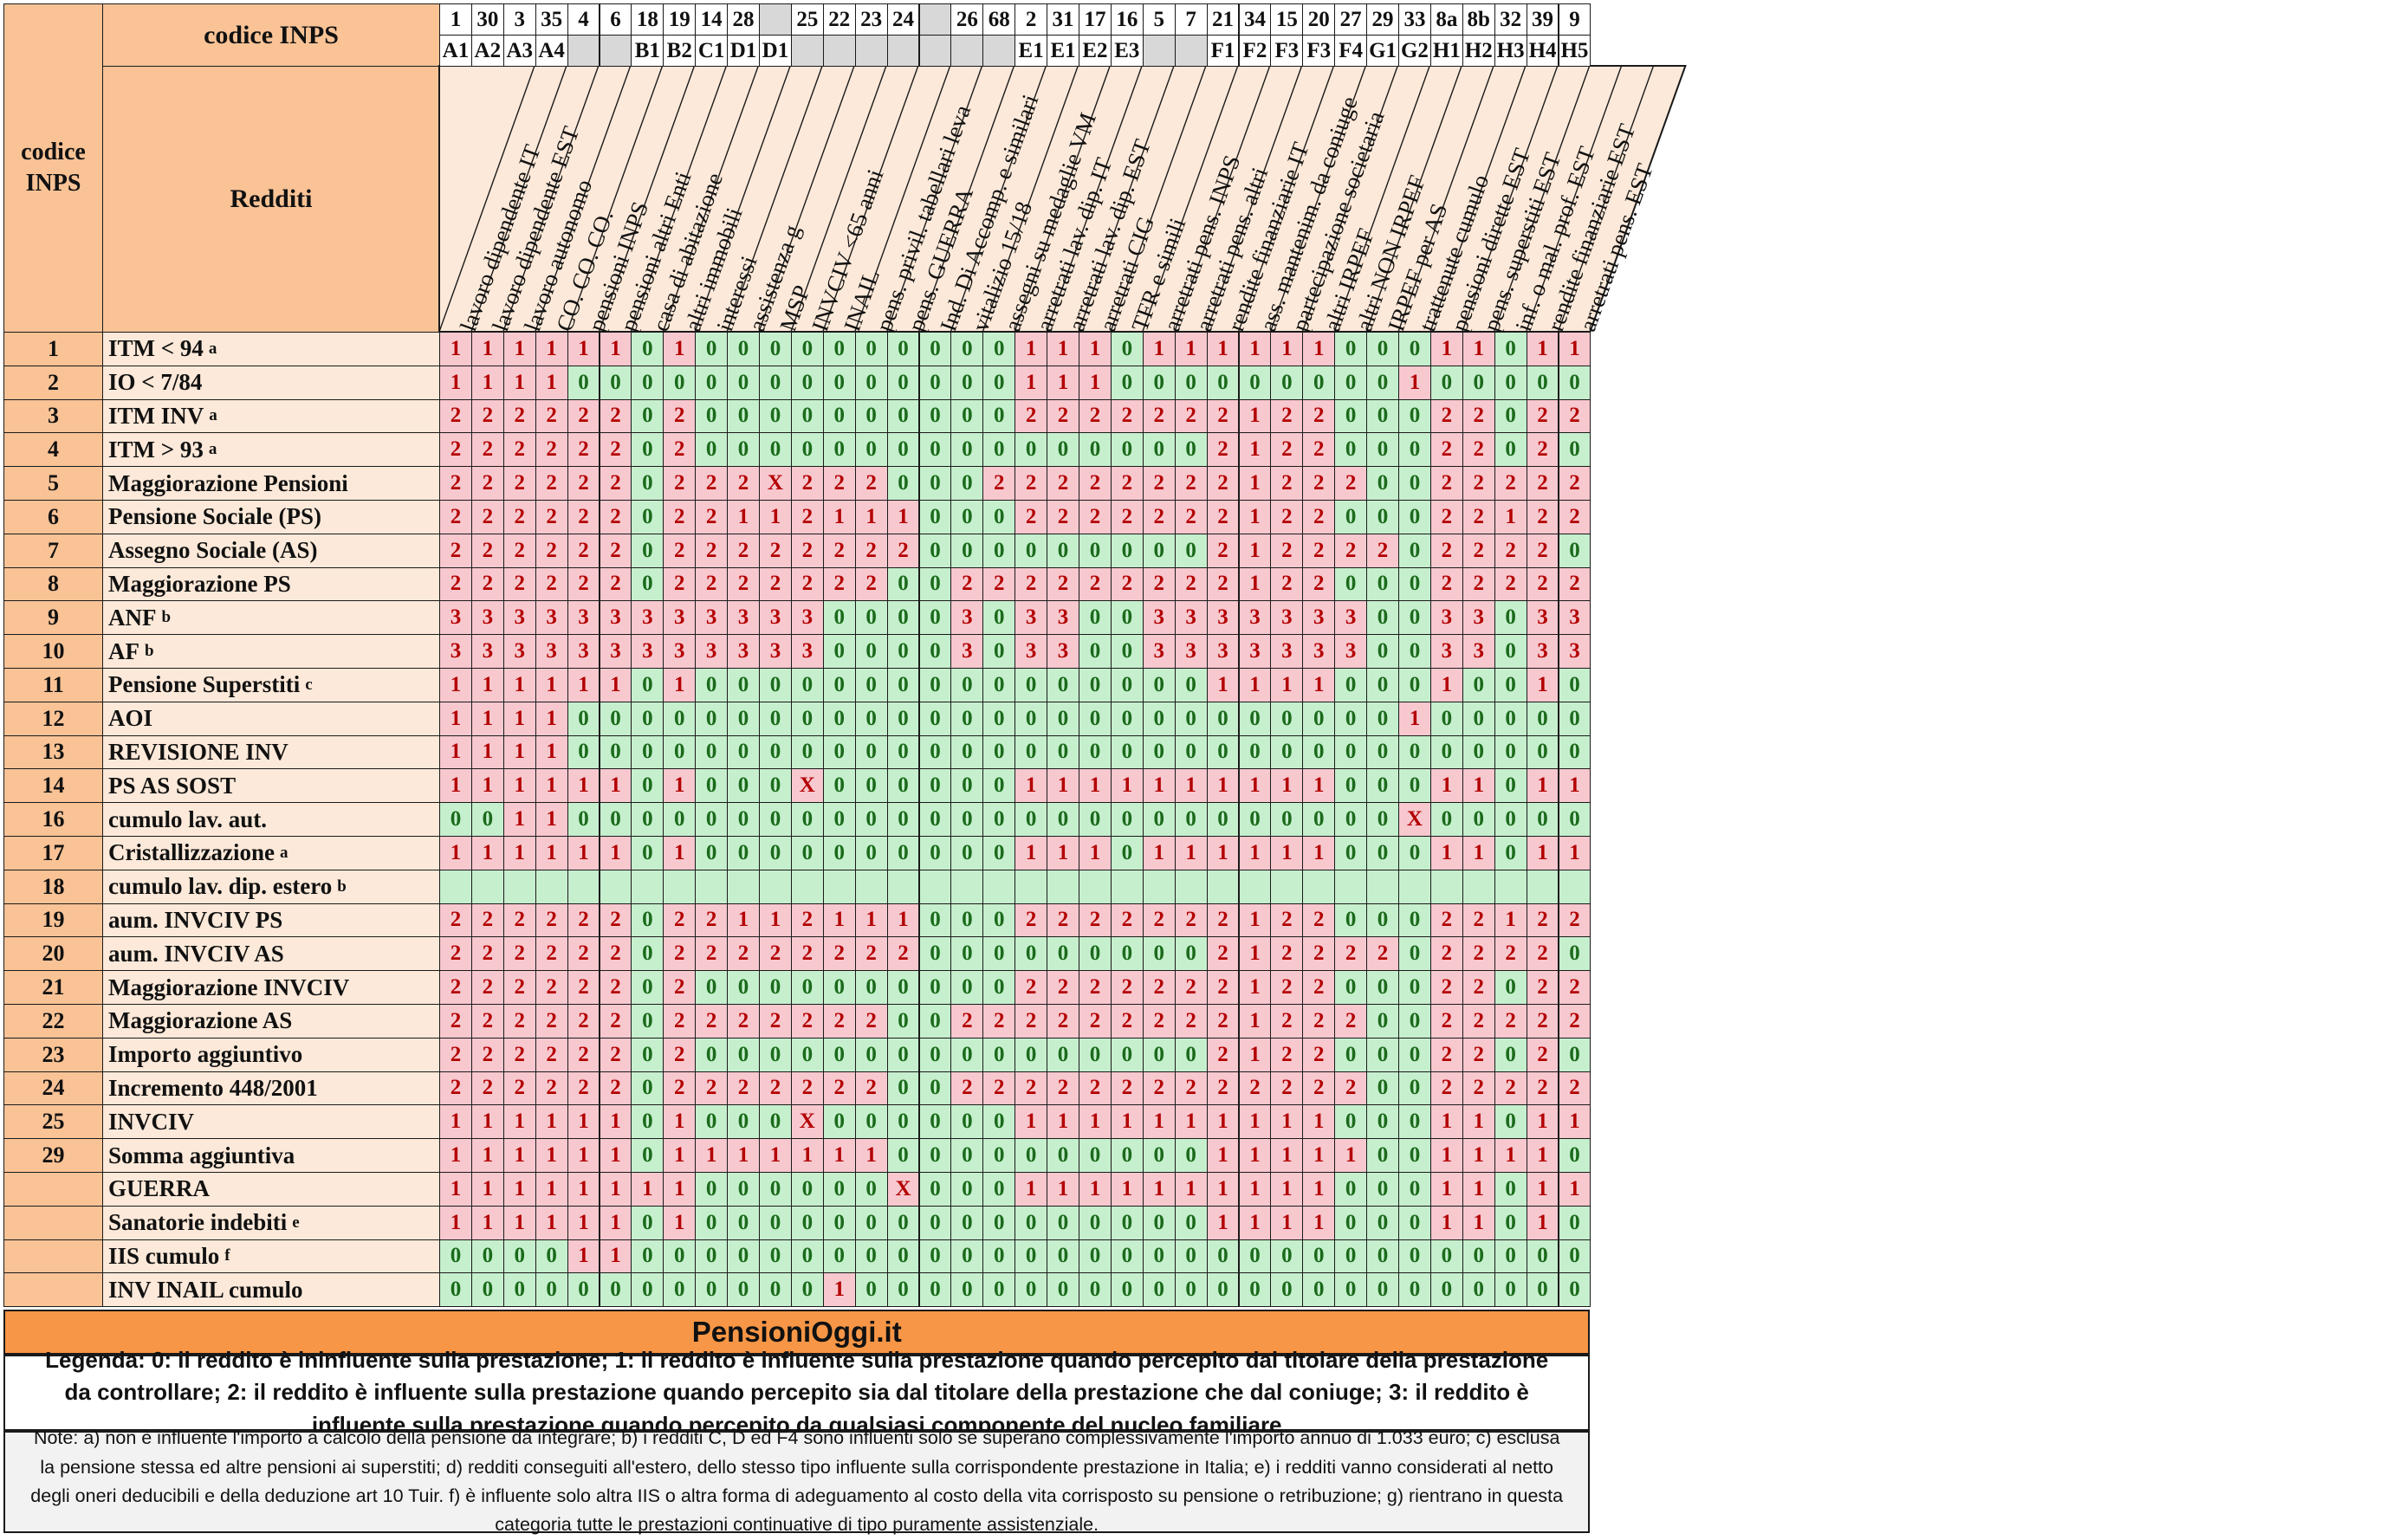 This screenshot has height=1540, width=2392. What do you see at coordinates (1511, 19) in the screenshot?
I see `cell-text: 32` at bounding box center [1511, 19].